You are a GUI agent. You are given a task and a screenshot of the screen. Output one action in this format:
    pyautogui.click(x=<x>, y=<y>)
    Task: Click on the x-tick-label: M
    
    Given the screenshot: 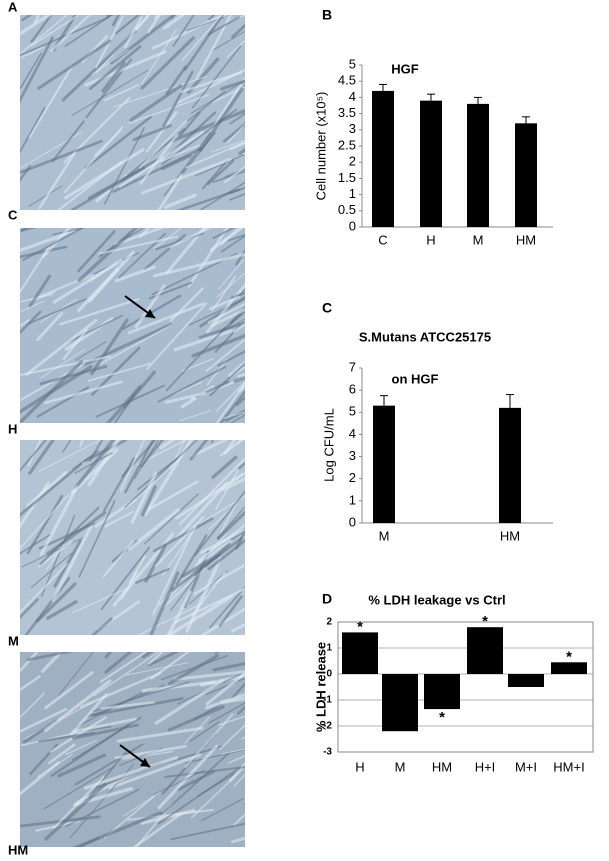 What is the action you would take?
    pyautogui.click(x=478, y=239)
    